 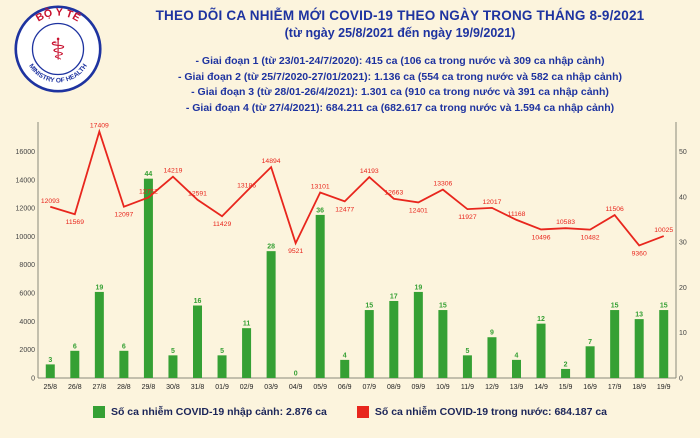 What do you see at coordinates (246, 185) in the screenshot?
I see `svg-text: 13186` at bounding box center [246, 185].